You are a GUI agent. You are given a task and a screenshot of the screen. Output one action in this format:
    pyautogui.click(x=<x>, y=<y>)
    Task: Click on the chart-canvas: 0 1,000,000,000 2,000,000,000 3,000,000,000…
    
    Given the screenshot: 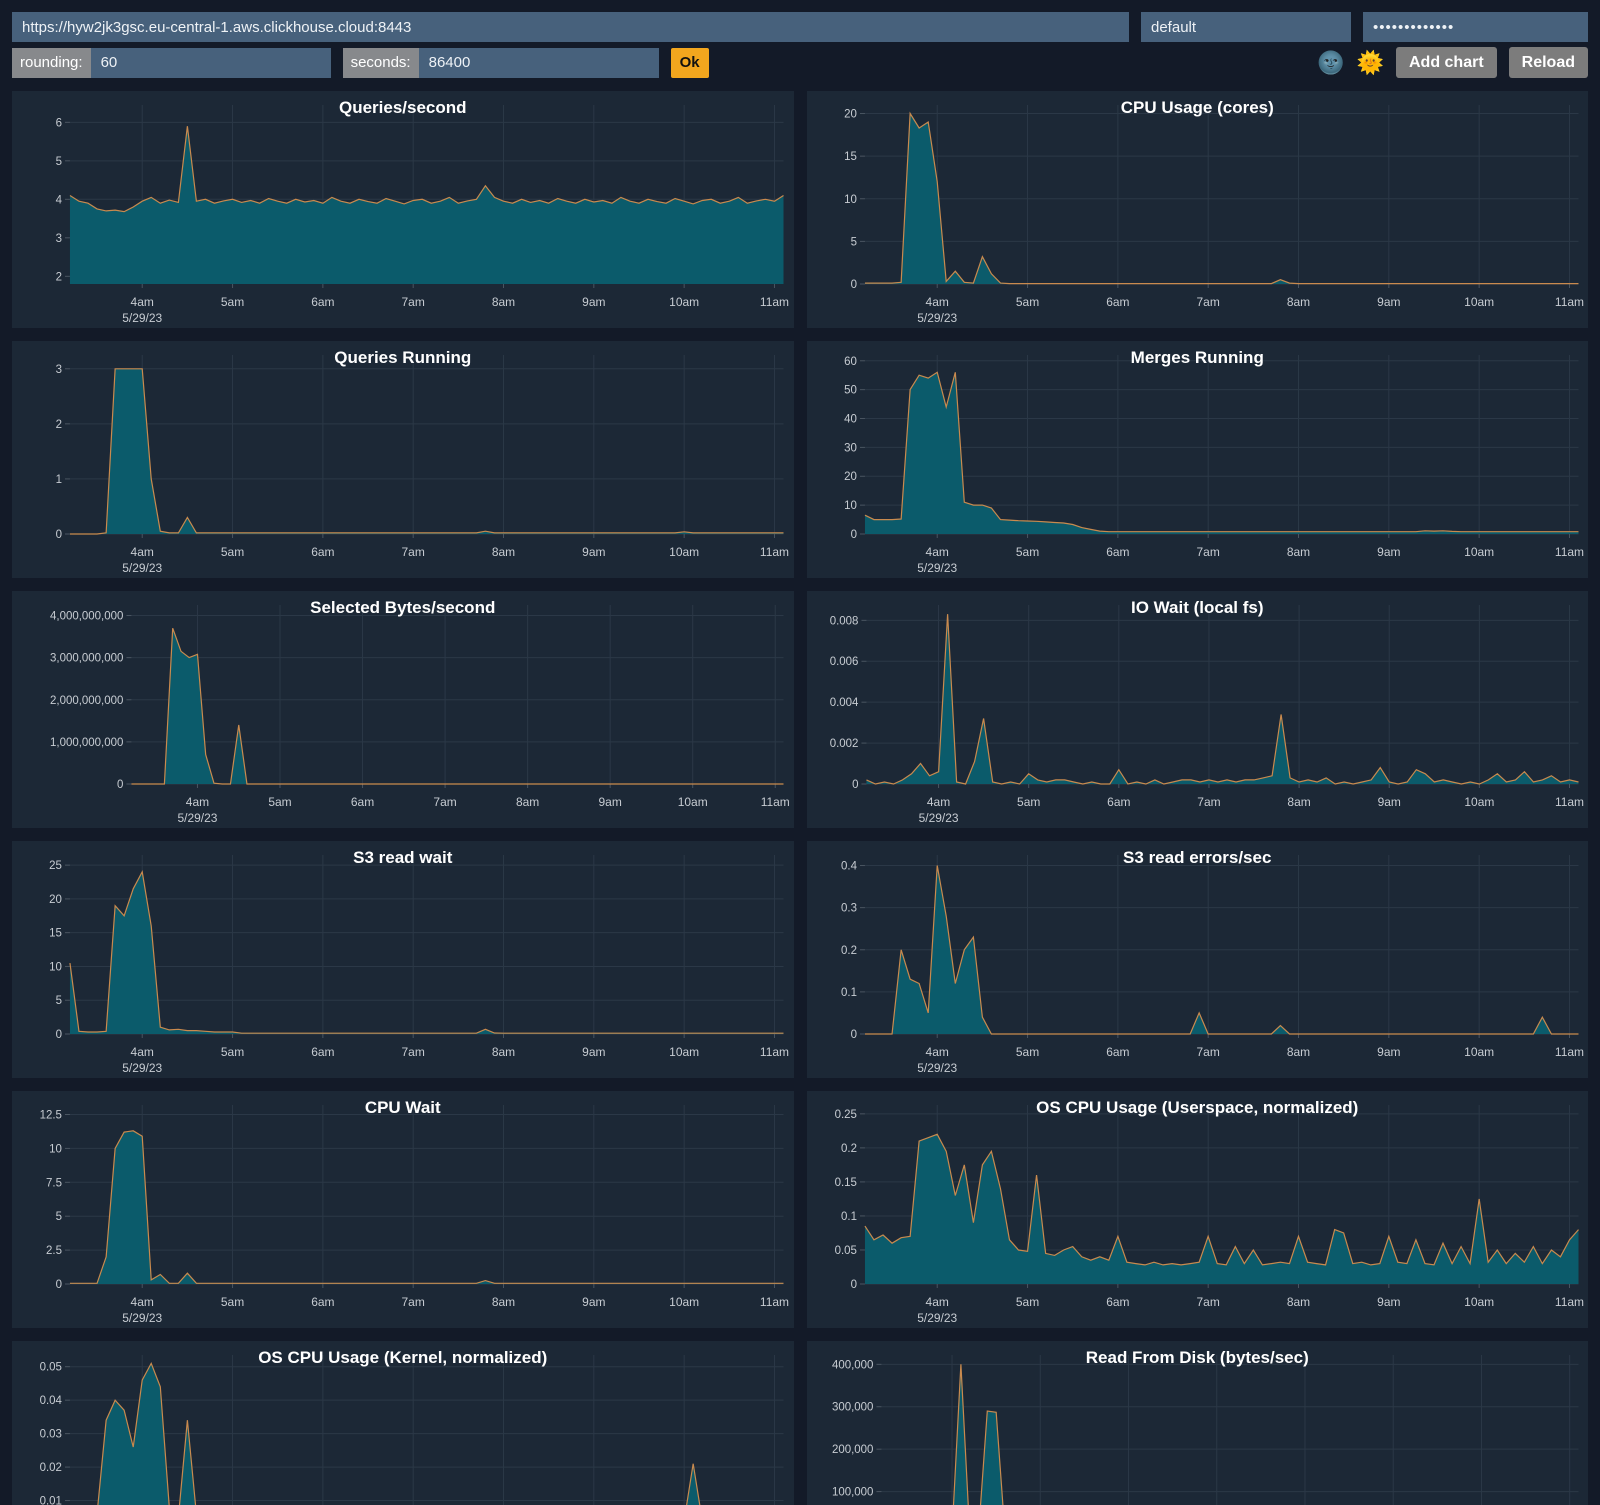 What is the action you would take?
    pyautogui.click(x=403, y=709)
    